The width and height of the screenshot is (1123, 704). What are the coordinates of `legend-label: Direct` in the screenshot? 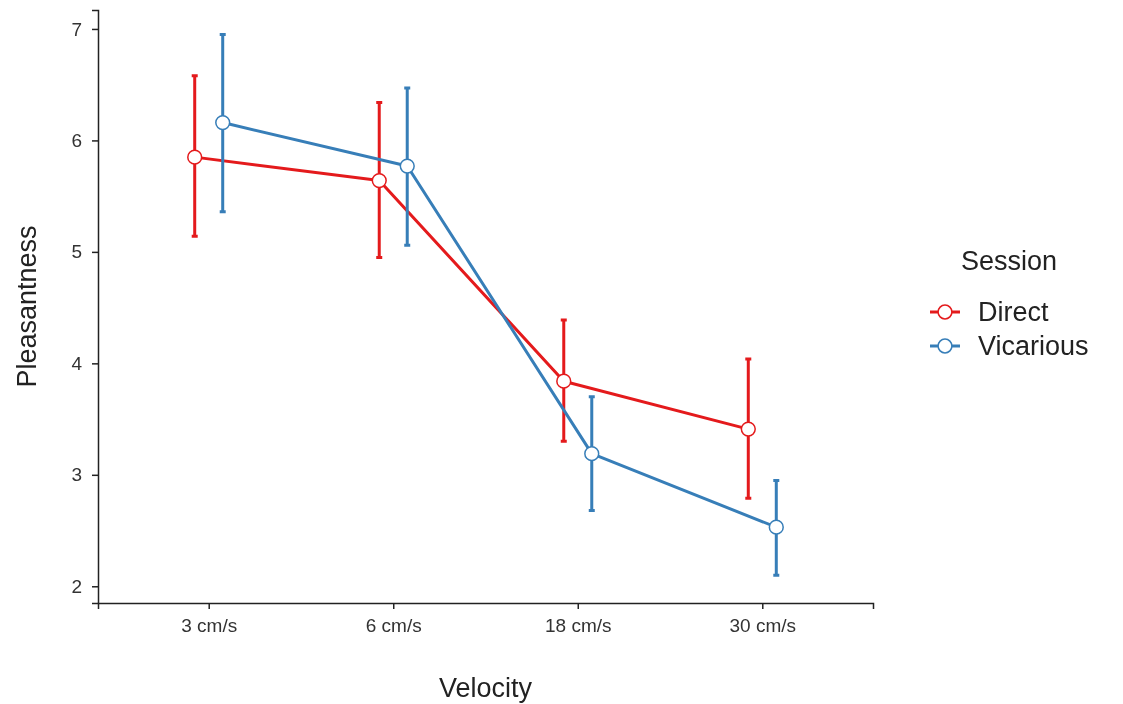 It's located at (1013, 312).